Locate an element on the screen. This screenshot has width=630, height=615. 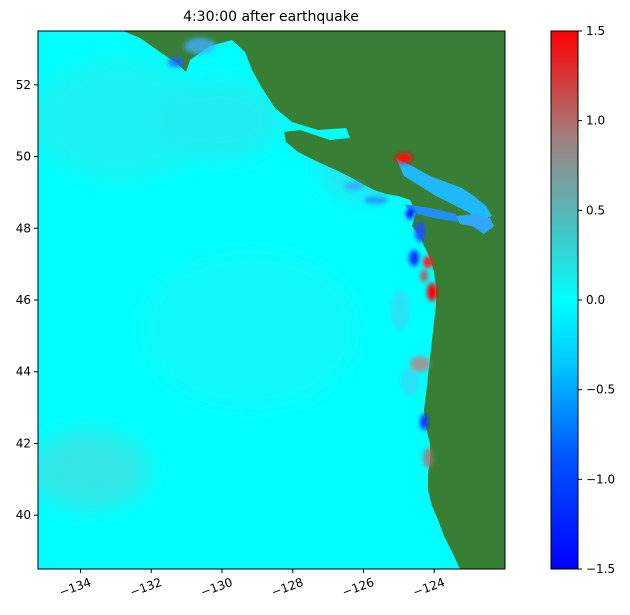
y-axis: 40 42 44 46 48 50 52 is located at coordinates (27, 300).